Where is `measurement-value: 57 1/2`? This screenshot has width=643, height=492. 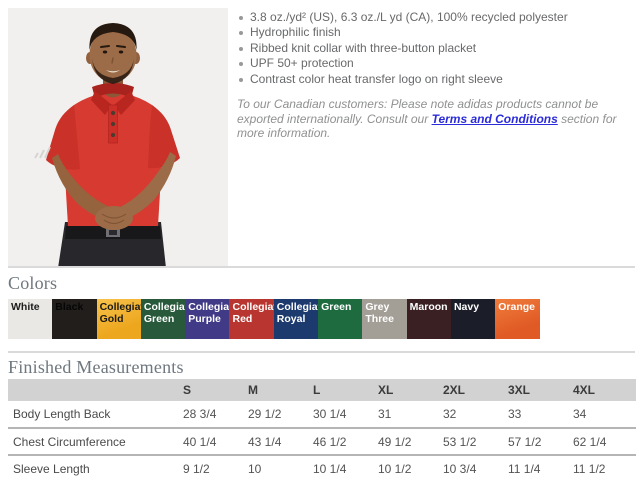 measurement-value: 57 1/2 is located at coordinates (538, 441).